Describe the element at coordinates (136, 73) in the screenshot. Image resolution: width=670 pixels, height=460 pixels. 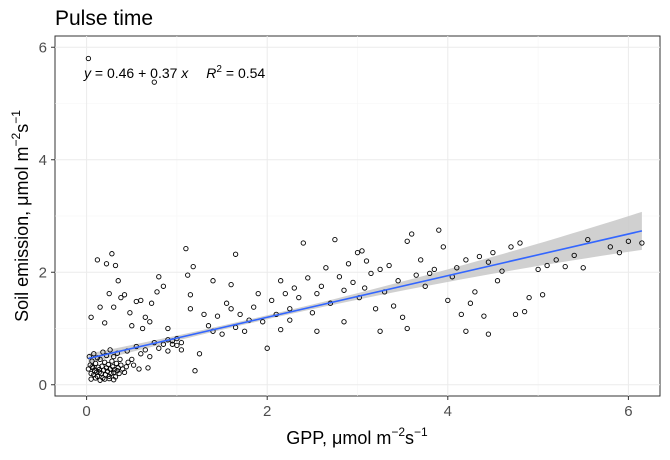
I see `eq-rest: = 0.46 + 0.37` at that location.